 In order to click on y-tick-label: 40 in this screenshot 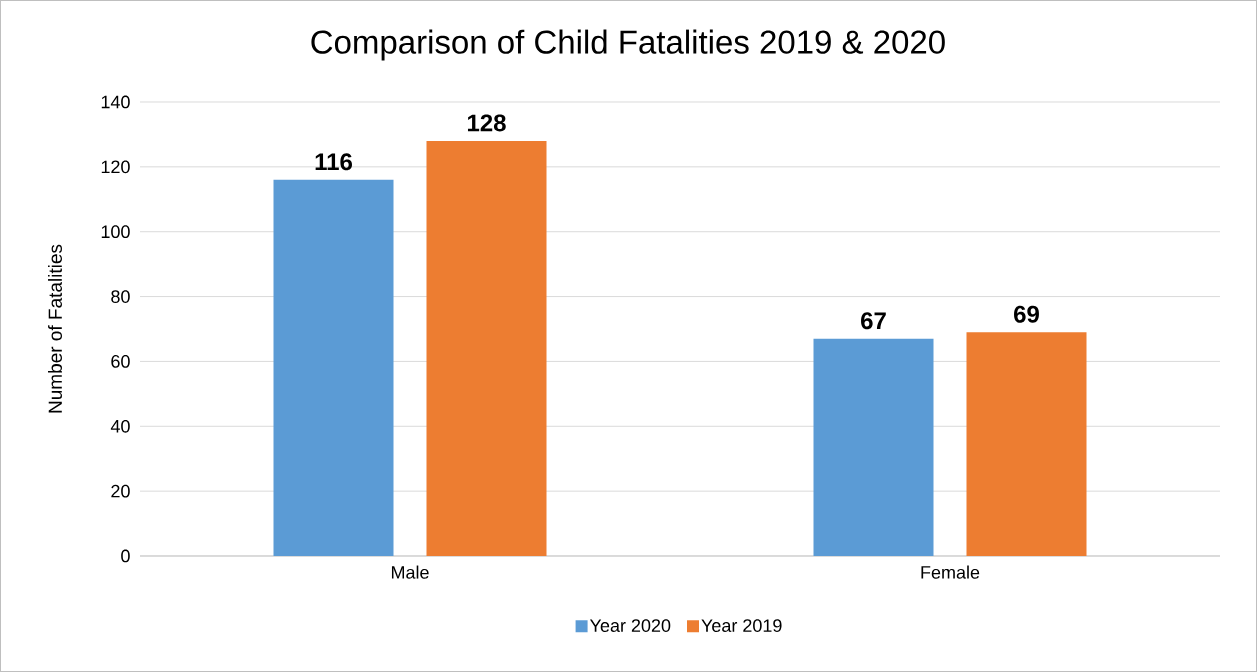, I will do `click(120, 426)`.